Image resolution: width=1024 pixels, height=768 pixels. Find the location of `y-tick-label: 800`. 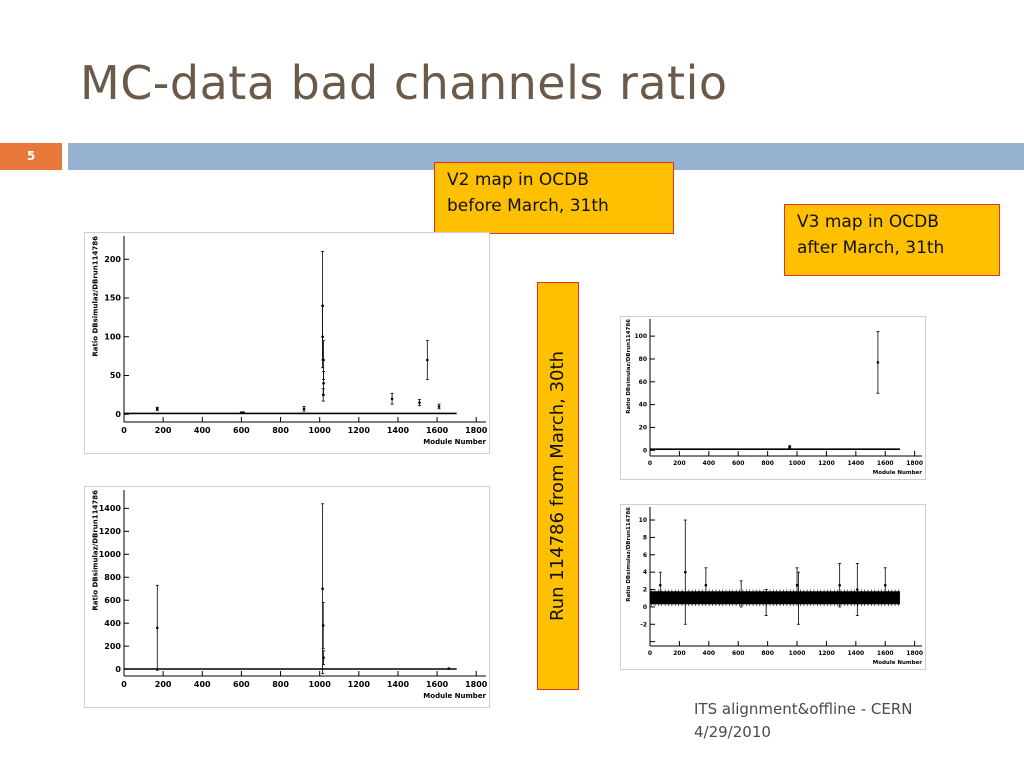

y-tick-label: 800 is located at coordinates (112, 577).